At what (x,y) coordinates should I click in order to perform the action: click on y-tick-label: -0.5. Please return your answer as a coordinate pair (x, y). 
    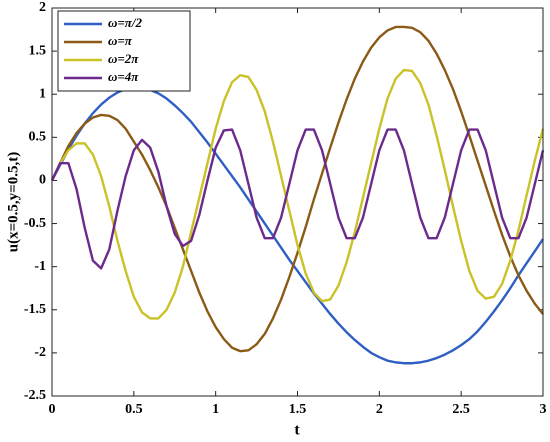
    Looking at the image, I should click on (35, 223).